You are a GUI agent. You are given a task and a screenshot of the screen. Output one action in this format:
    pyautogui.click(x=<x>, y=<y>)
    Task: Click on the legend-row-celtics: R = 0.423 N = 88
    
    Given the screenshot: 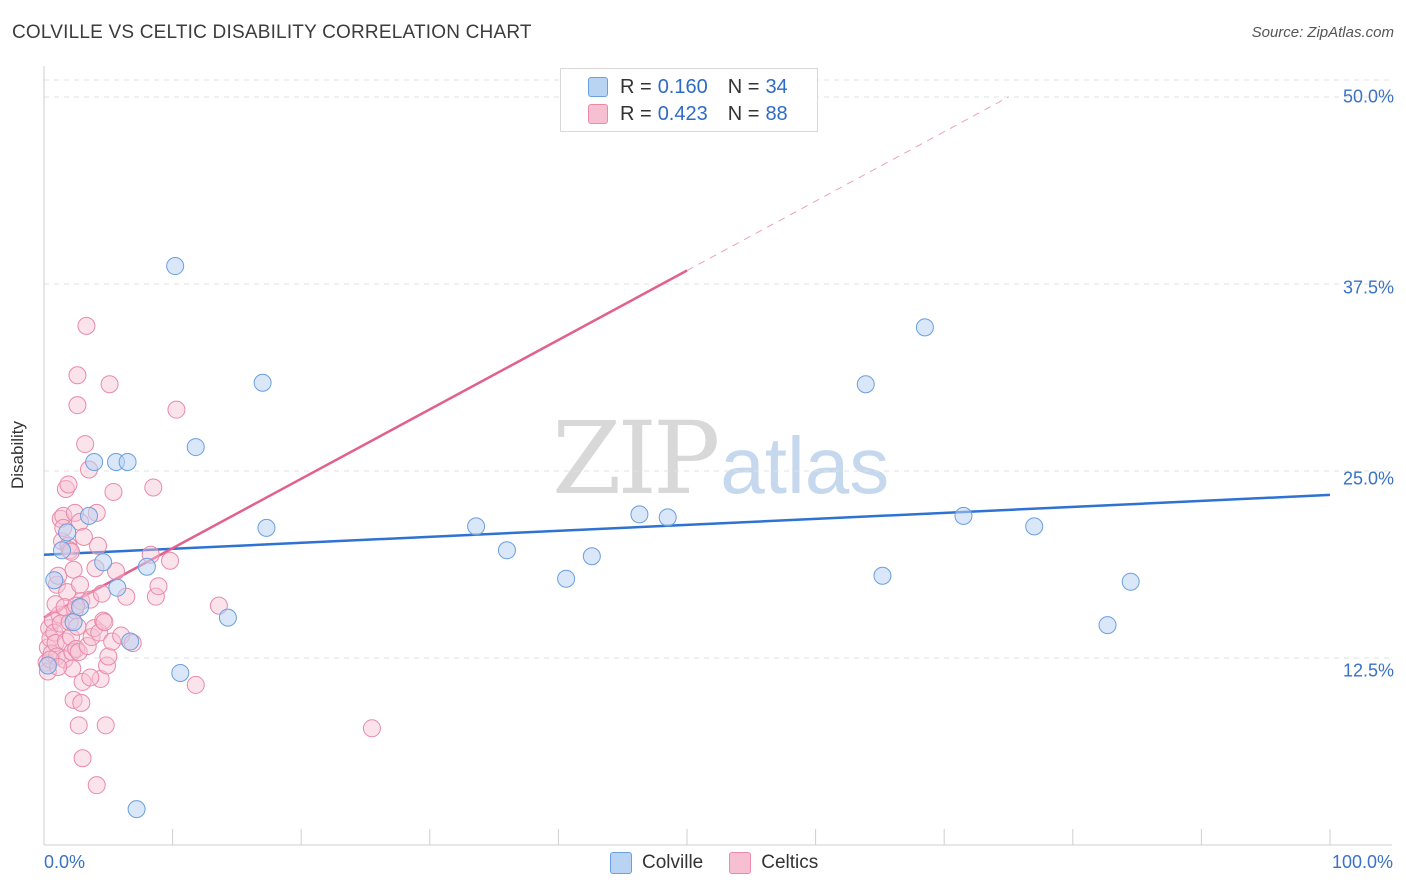 What is the action you would take?
    pyautogui.click(x=688, y=114)
    